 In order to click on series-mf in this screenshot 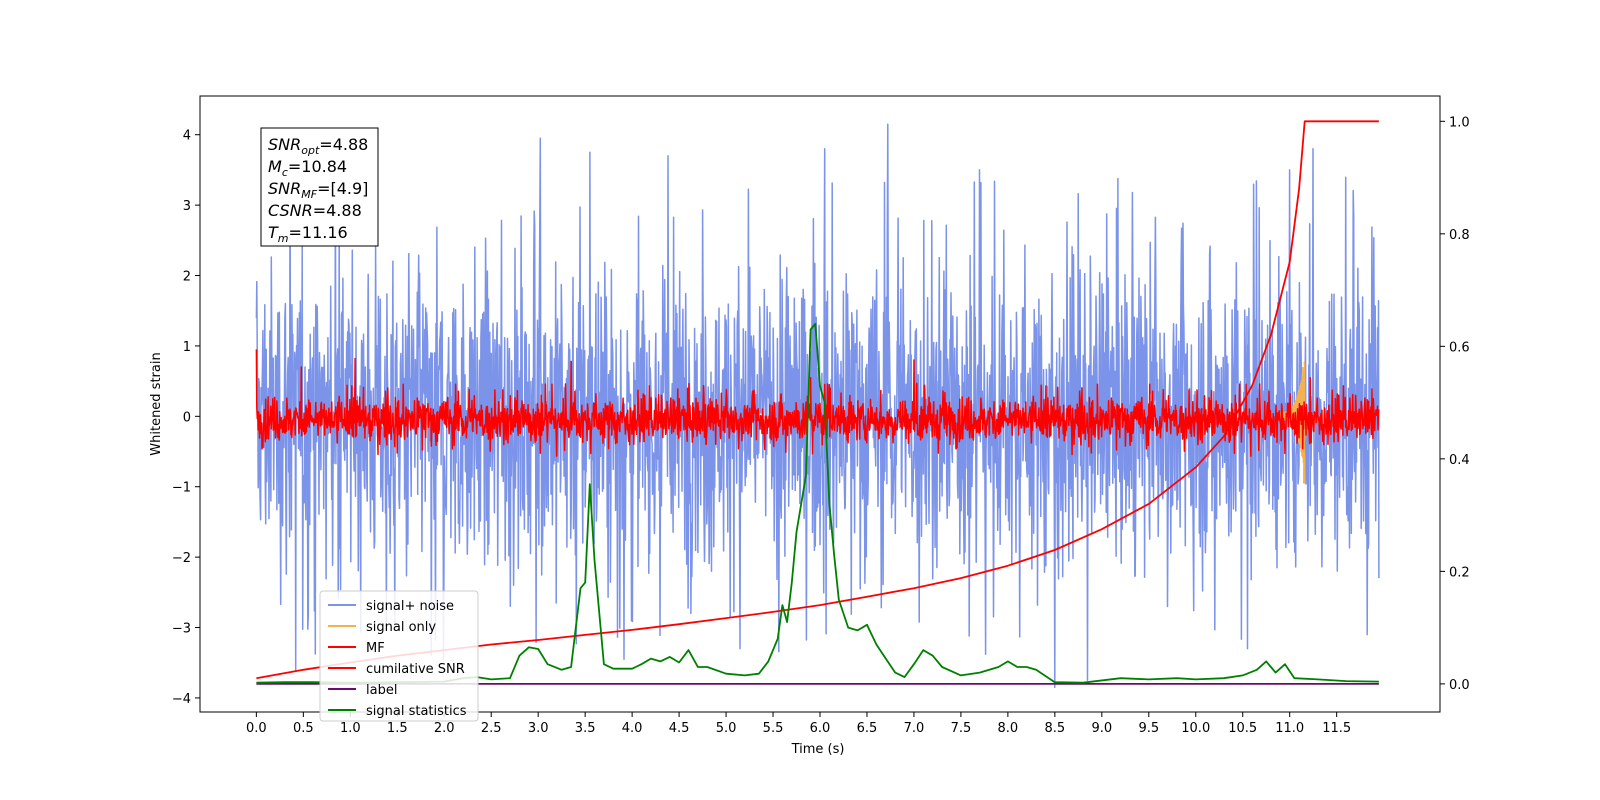, I will do `click(817, 403)`.